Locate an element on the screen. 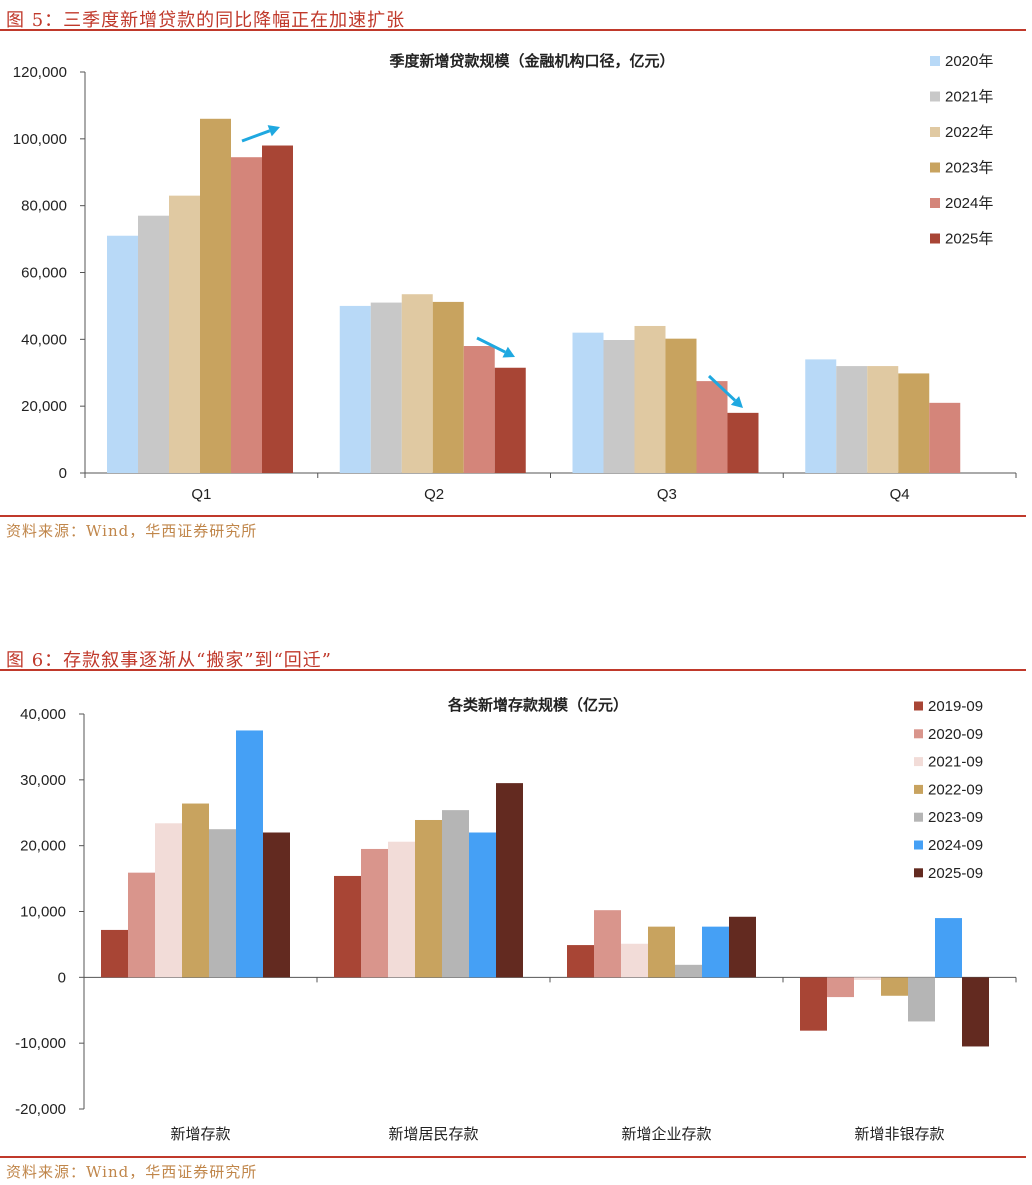 This screenshot has height=1185, width=1032. x-category-label: 新增居民存款 is located at coordinates (433, 1134).